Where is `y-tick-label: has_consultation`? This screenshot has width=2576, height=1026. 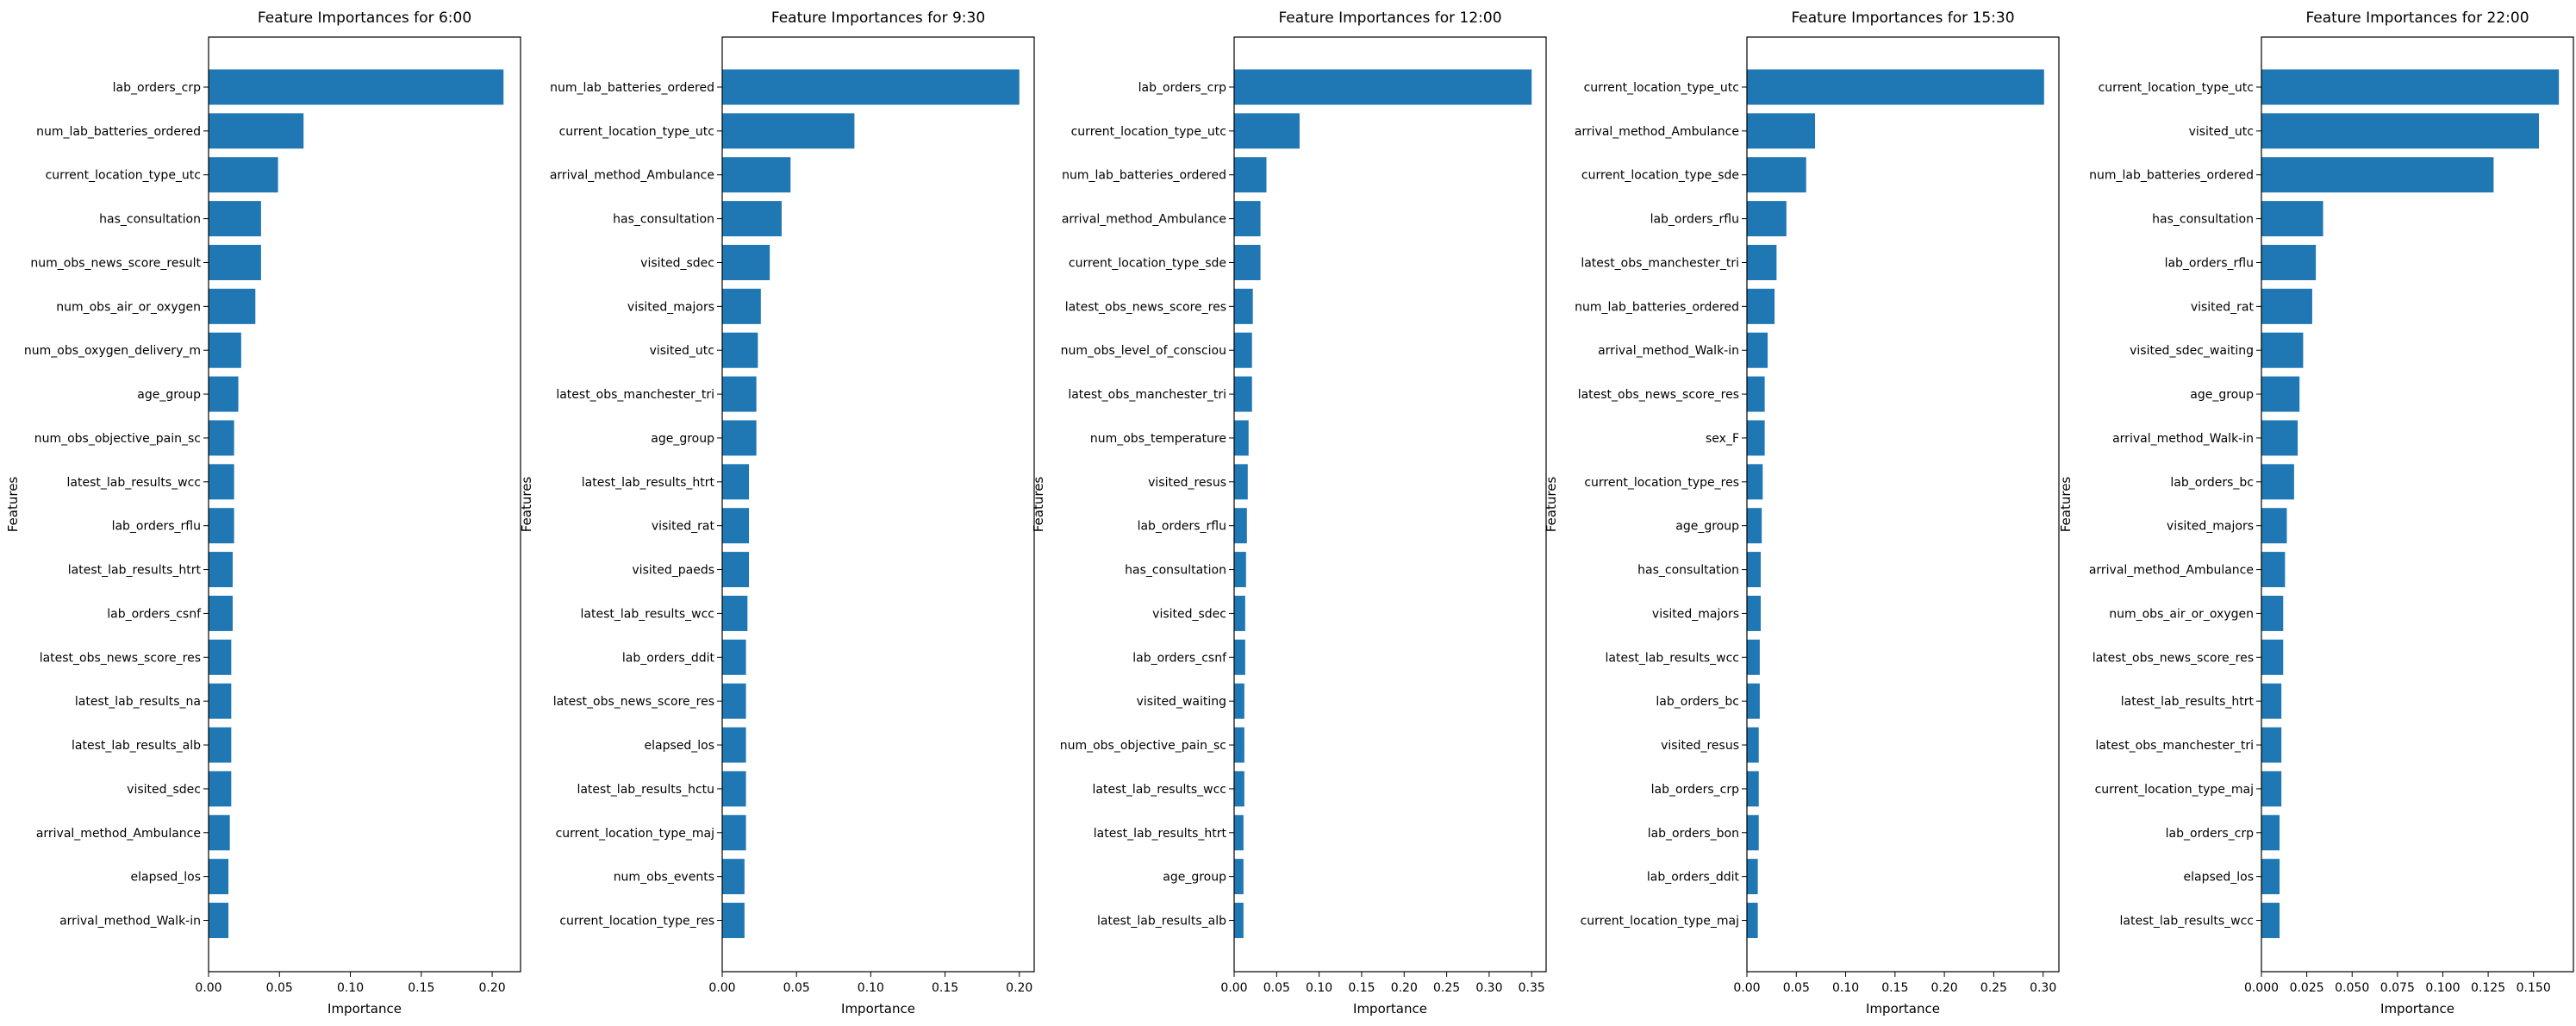
y-tick-label: has_consultation is located at coordinates (1175, 571).